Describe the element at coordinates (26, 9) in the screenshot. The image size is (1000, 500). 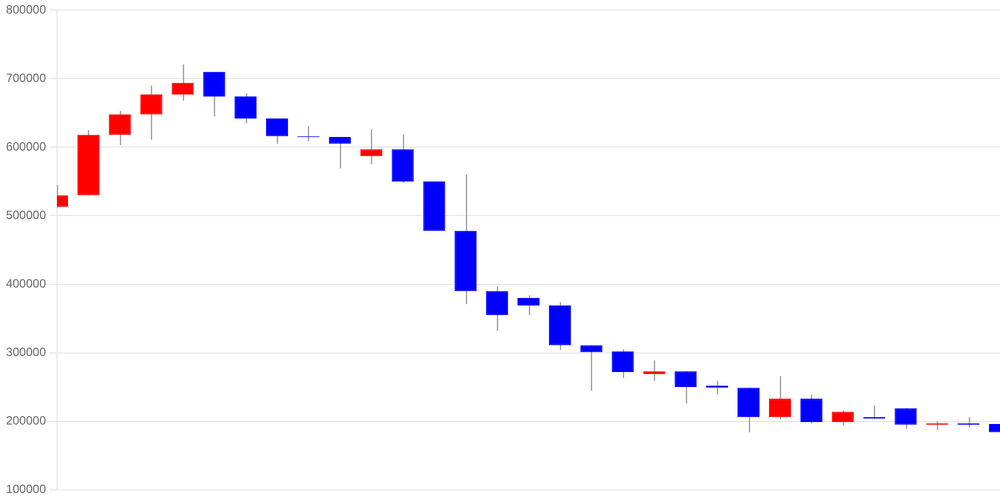
I see `y-tick-label: 800000` at that location.